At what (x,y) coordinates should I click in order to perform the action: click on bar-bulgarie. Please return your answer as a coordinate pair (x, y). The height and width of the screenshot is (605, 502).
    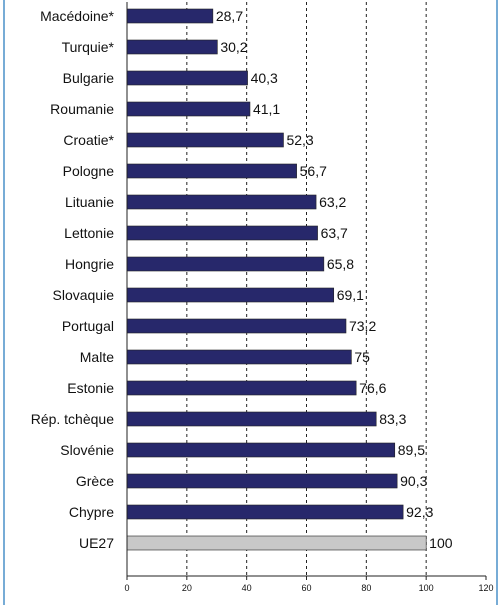
    Looking at the image, I should click on (187, 78).